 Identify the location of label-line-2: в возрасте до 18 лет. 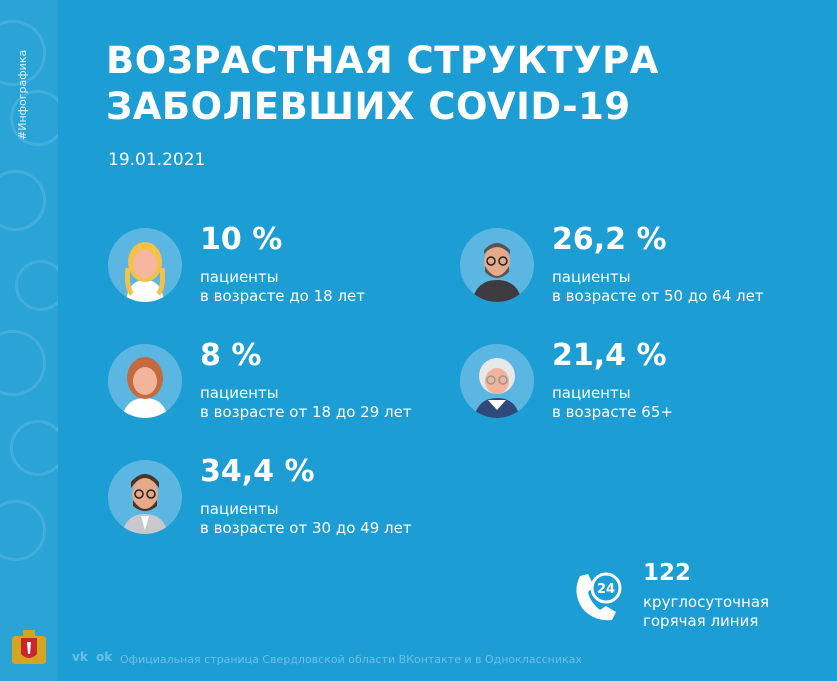
(283, 296).